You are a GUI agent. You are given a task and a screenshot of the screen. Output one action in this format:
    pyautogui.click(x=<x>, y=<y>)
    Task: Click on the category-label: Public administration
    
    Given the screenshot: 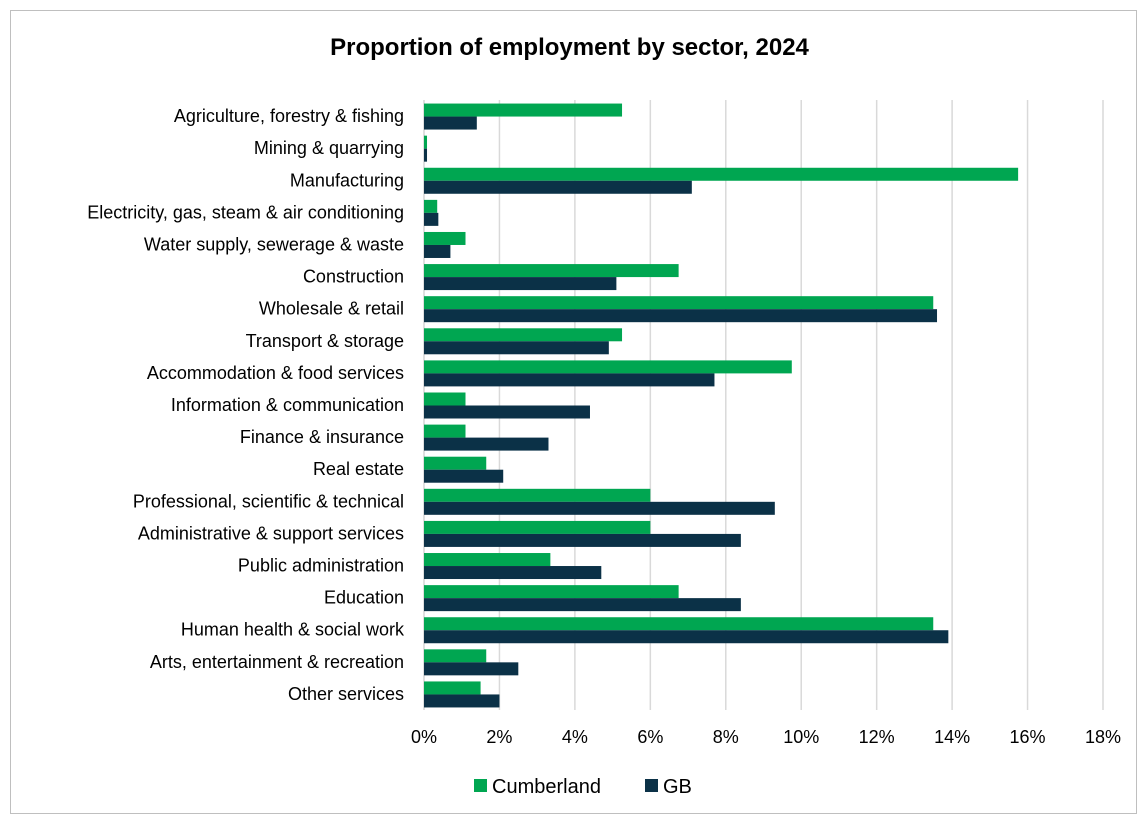 What is the action you would take?
    pyautogui.click(x=321, y=566)
    